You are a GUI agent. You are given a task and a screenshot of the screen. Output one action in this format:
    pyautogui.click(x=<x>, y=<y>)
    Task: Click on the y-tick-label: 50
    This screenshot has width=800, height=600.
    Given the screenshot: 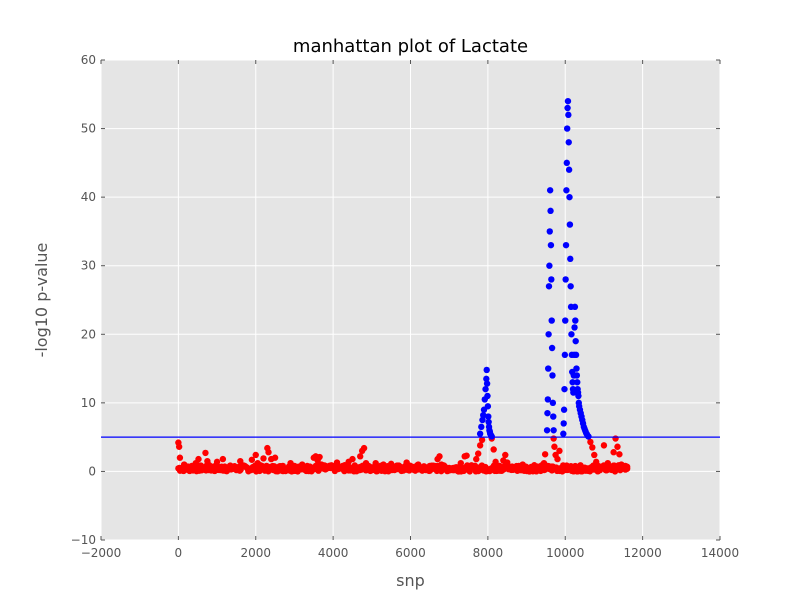 What is the action you would take?
    pyautogui.click(x=88, y=129)
    